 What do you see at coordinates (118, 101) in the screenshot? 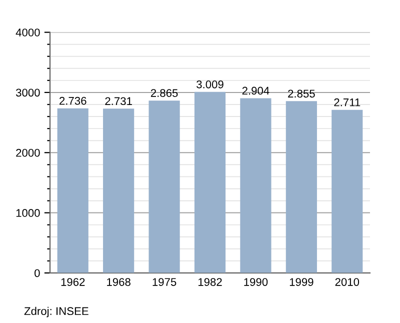
I see `data-label: 2.731` at bounding box center [118, 101].